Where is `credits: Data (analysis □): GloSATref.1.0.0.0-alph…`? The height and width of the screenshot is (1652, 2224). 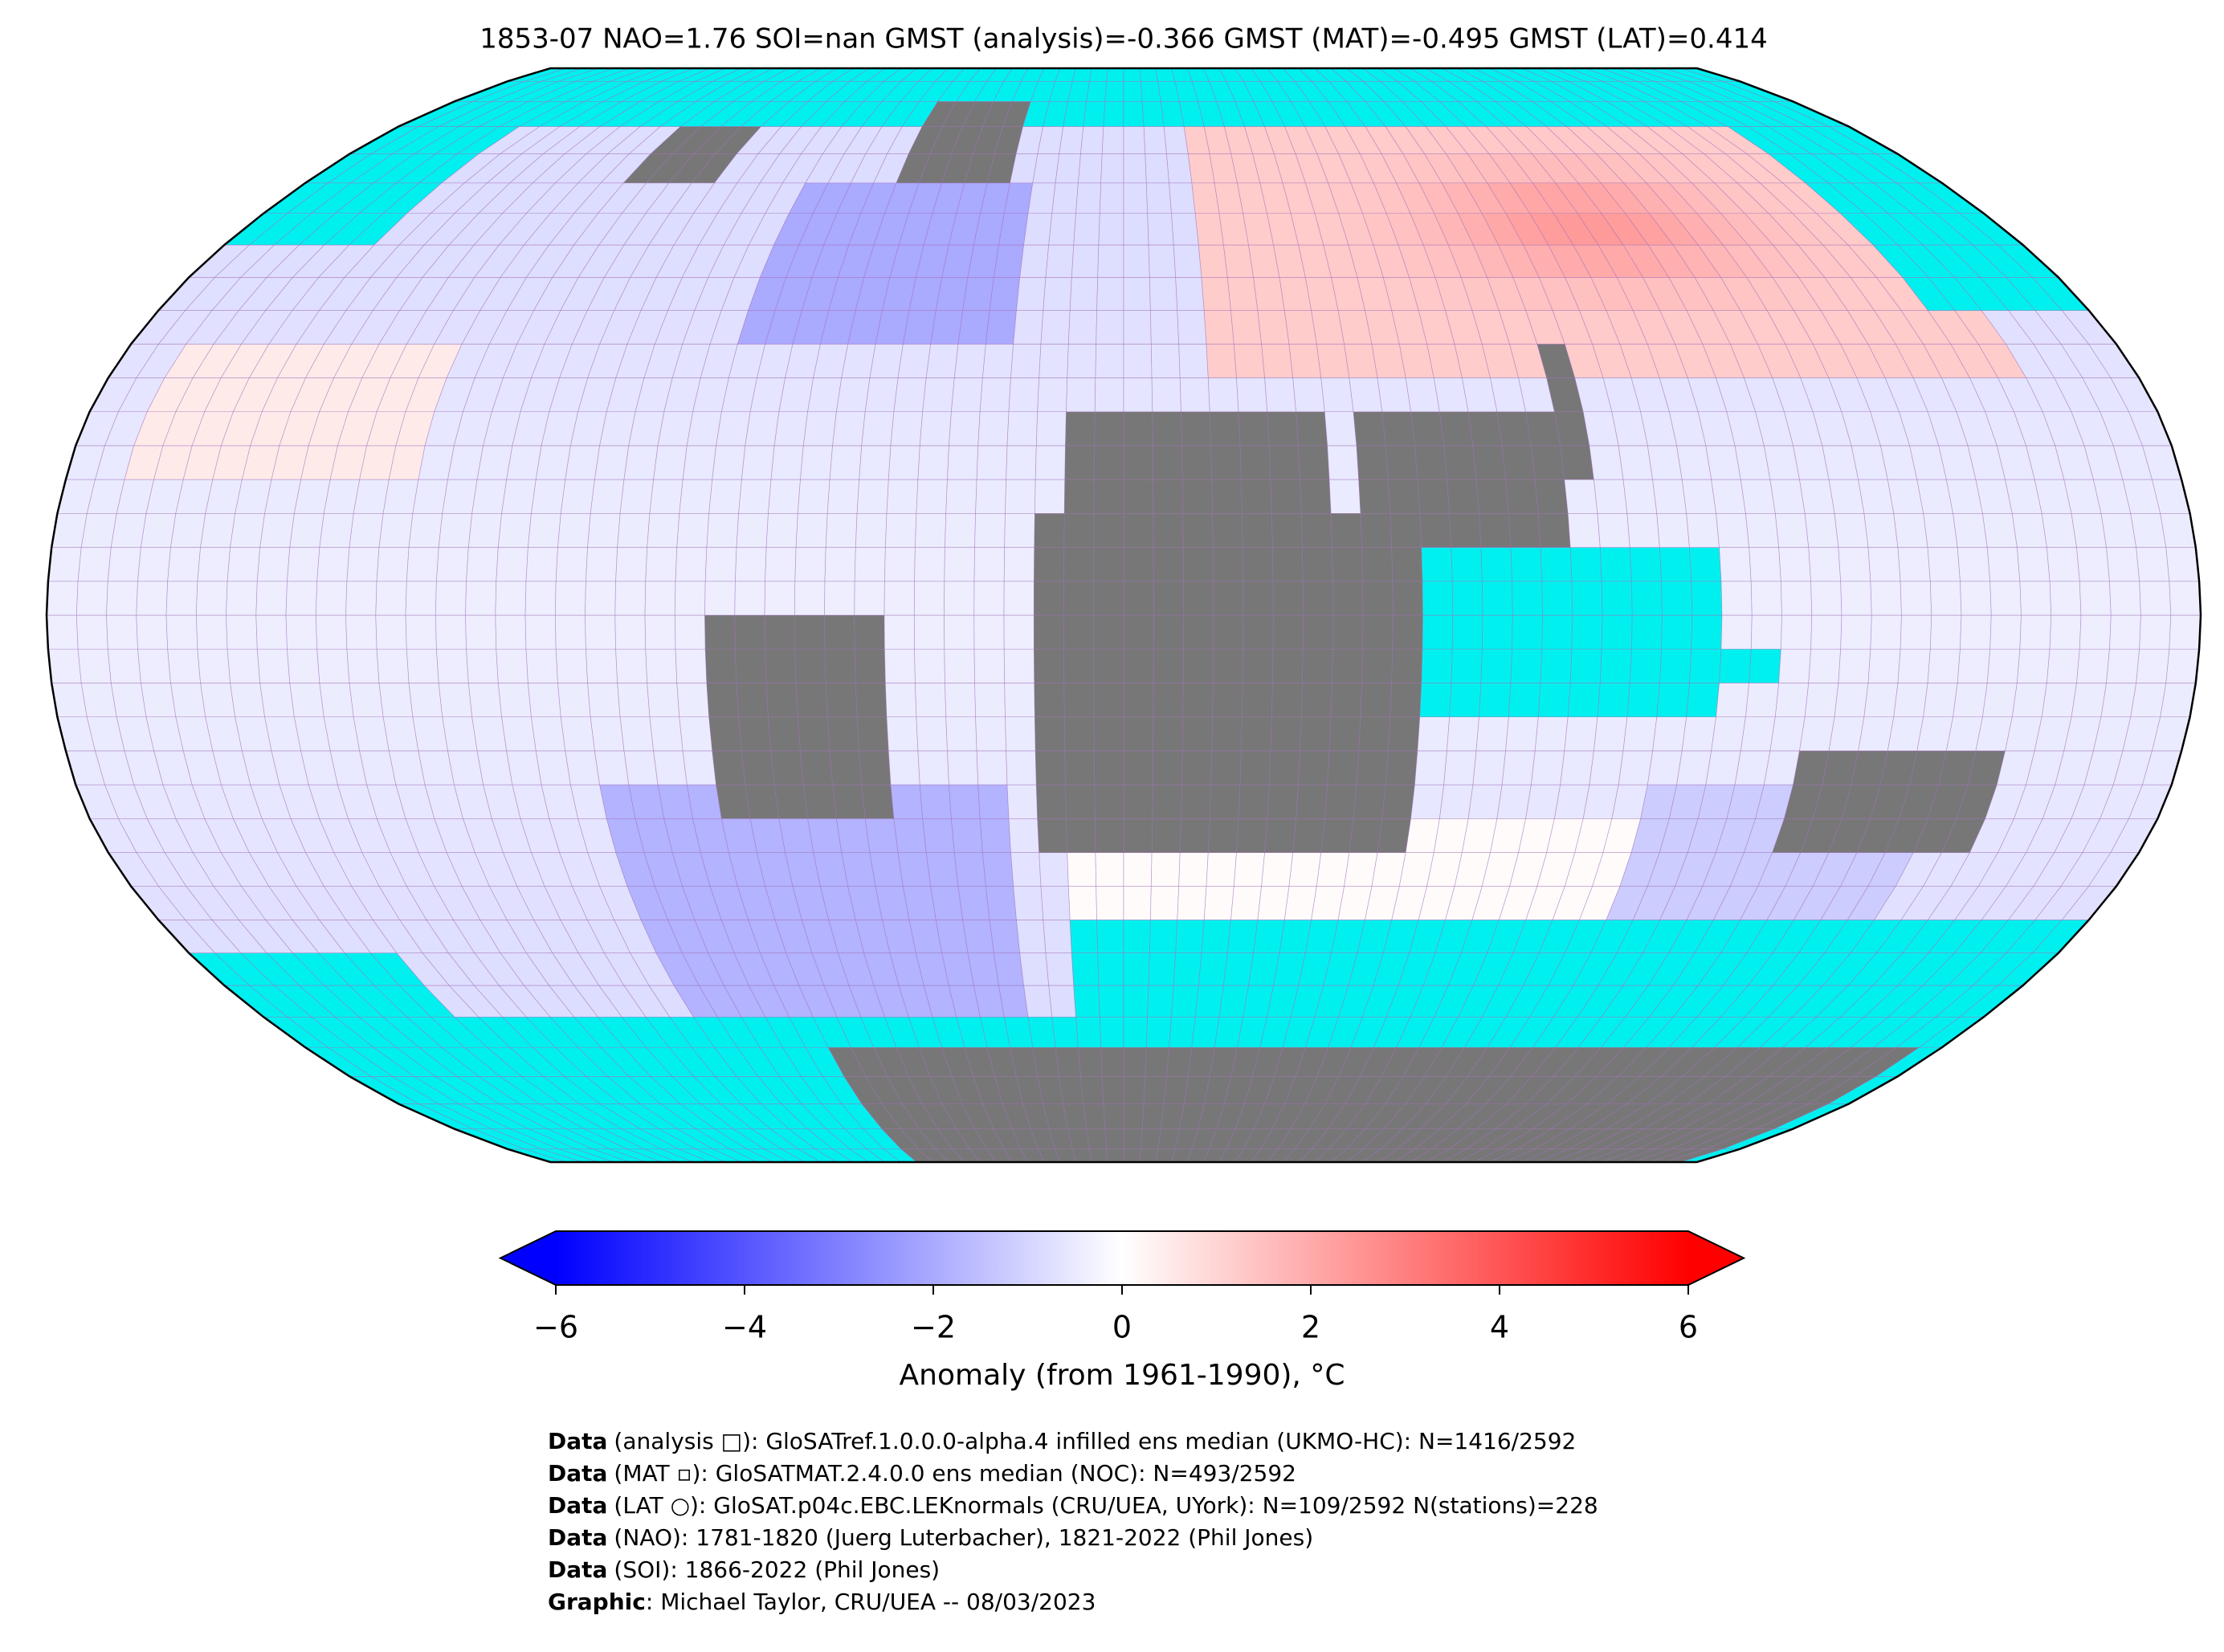 credits: Data (analysis □): GloSATref.1.0.0.0-alph… is located at coordinates (1073, 1521).